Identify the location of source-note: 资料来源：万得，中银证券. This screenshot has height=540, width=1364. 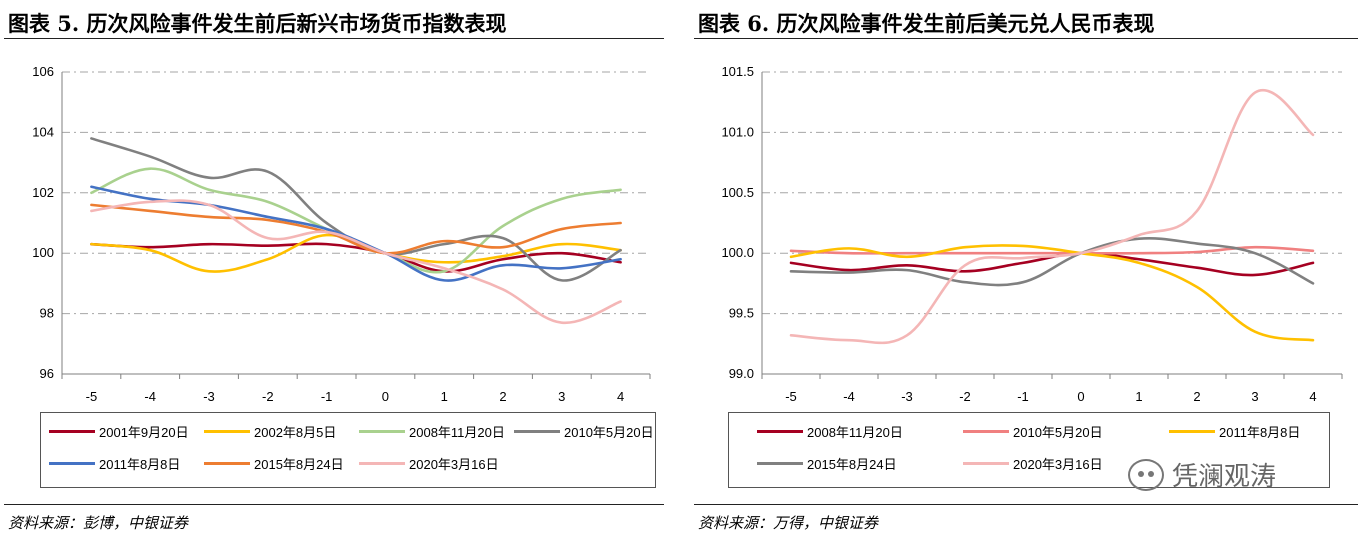
(788, 523).